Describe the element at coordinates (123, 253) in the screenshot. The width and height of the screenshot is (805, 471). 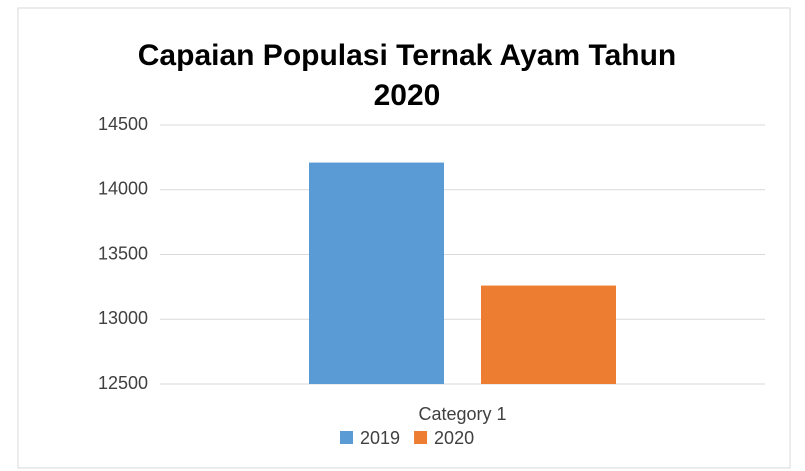
I see `y-tick-label: 13500` at that location.